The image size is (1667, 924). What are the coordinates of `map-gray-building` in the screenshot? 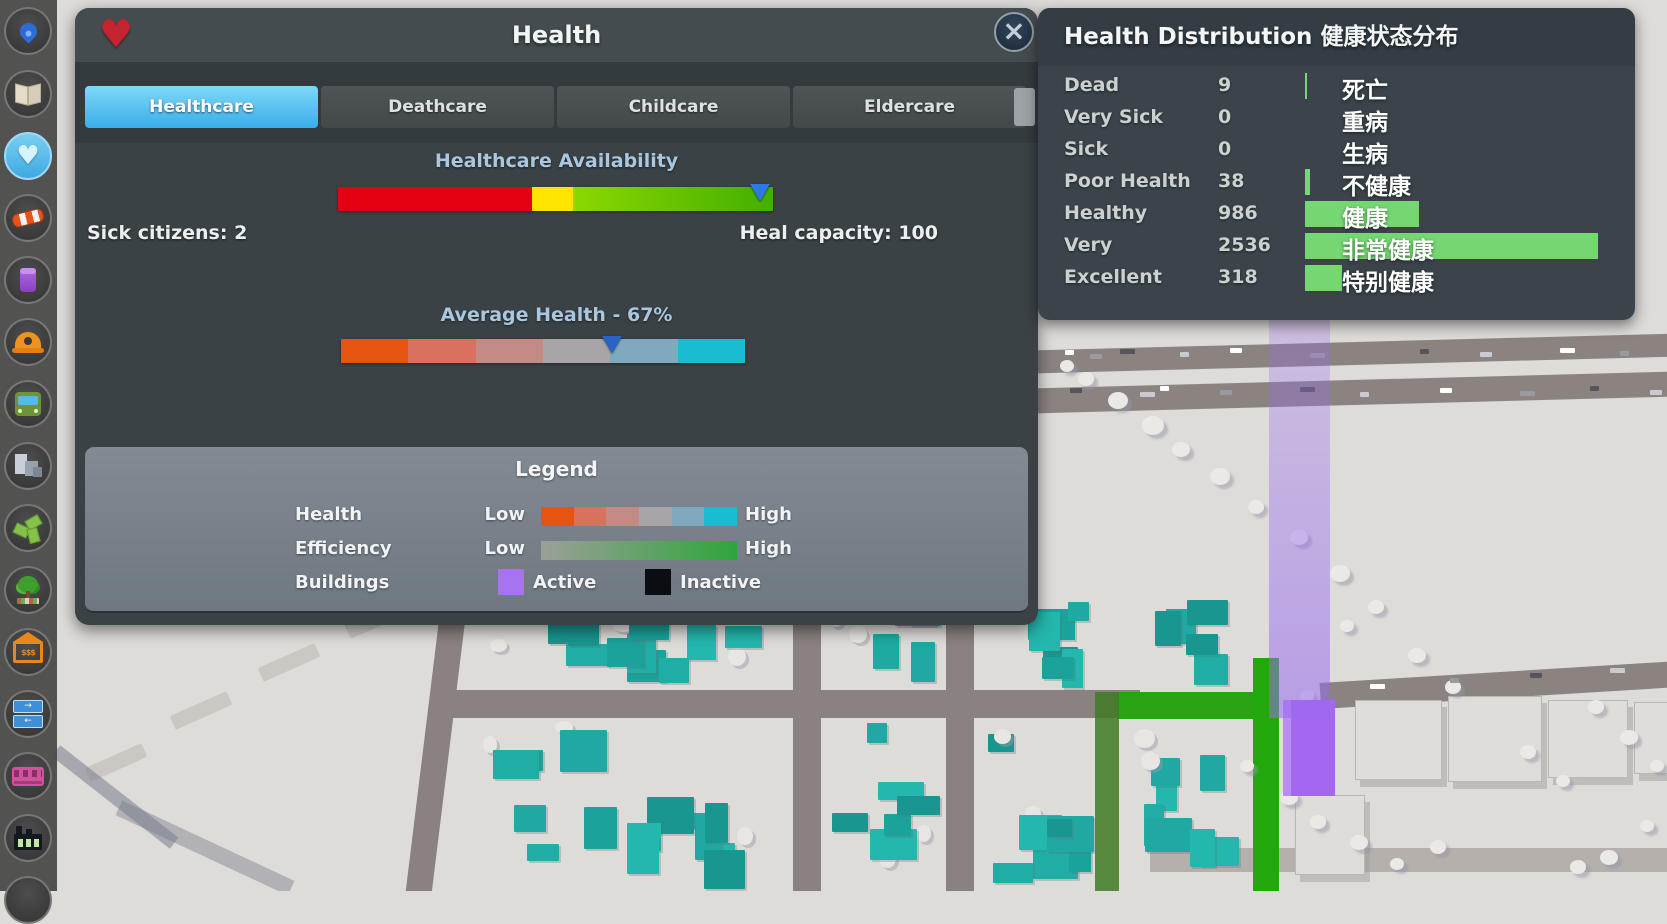 It's located at (1495, 739).